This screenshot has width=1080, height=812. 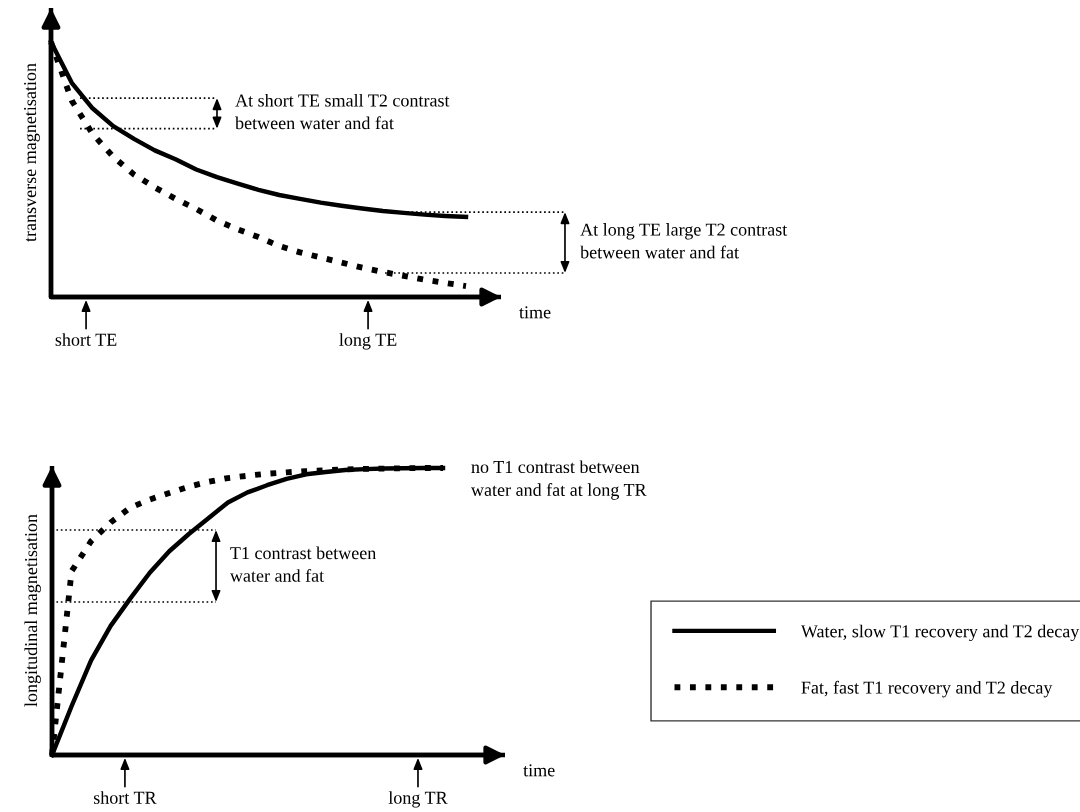 What do you see at coordinates (558, 480) in the screenshot?
I see `text: no T1 contrast between water and fat at long TR` at bounding box center [558, 480].